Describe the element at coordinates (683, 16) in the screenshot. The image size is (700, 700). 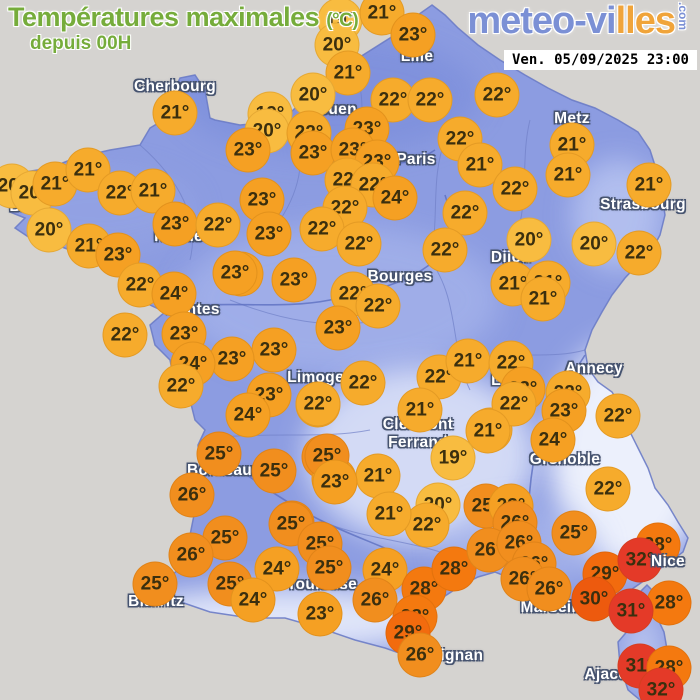
I see `logo-suffix: .com` at that location.